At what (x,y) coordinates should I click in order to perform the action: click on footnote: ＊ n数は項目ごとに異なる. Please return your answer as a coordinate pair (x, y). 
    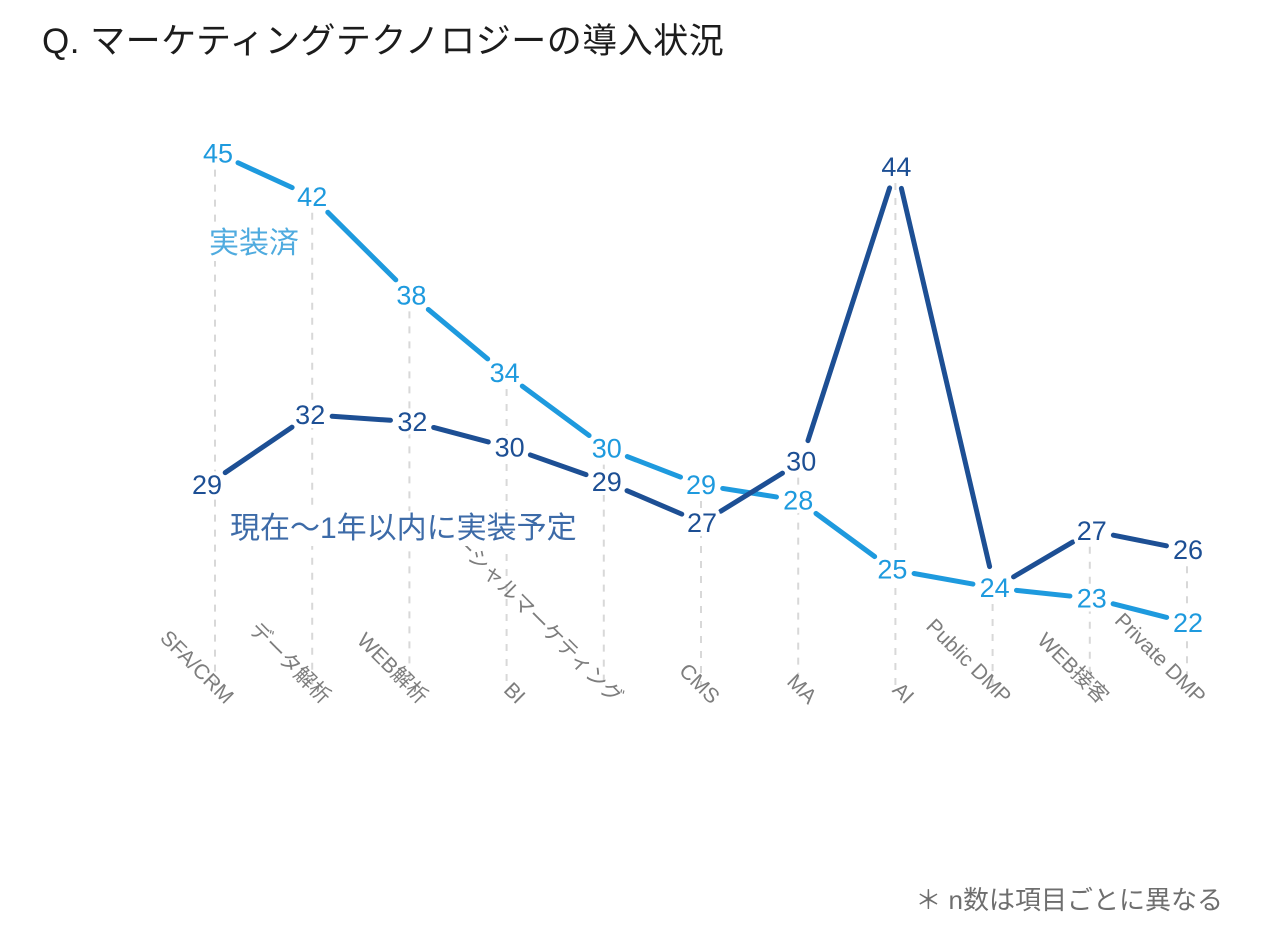
    Looking at the image, I should click on (1069, 900).